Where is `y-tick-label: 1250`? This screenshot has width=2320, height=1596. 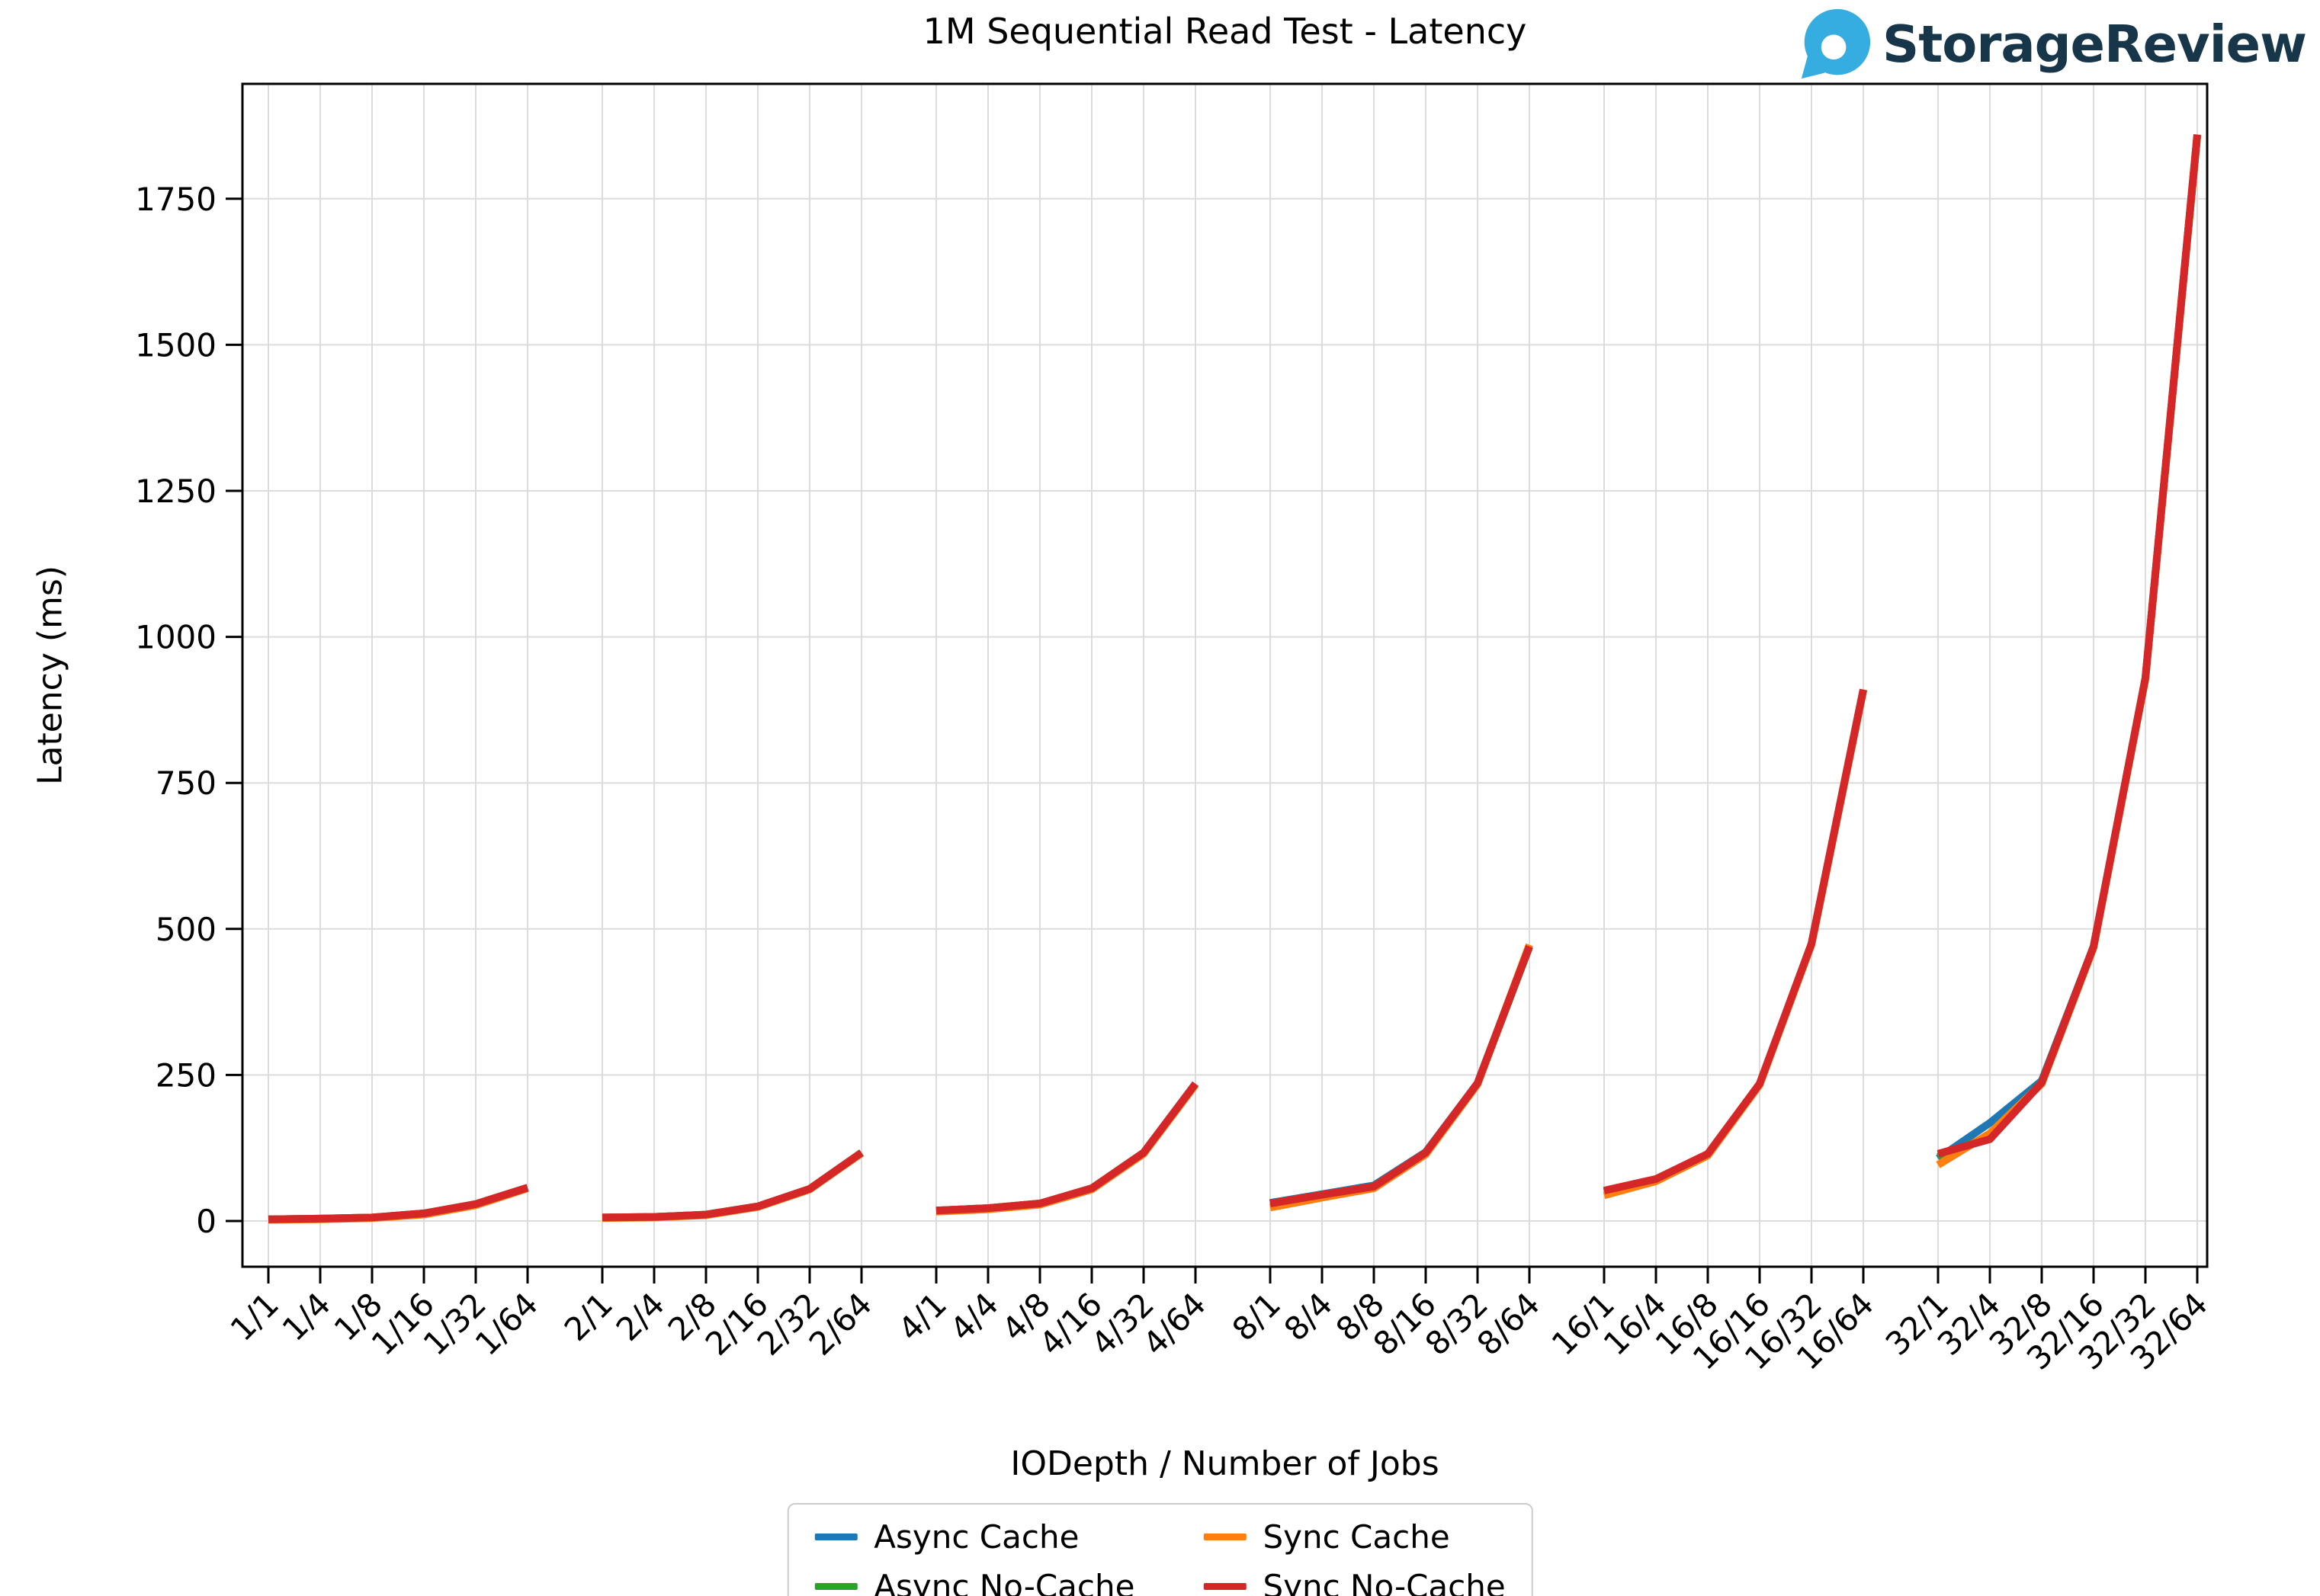 y-tick-label: 1250 is located at coordinates (176, 491).